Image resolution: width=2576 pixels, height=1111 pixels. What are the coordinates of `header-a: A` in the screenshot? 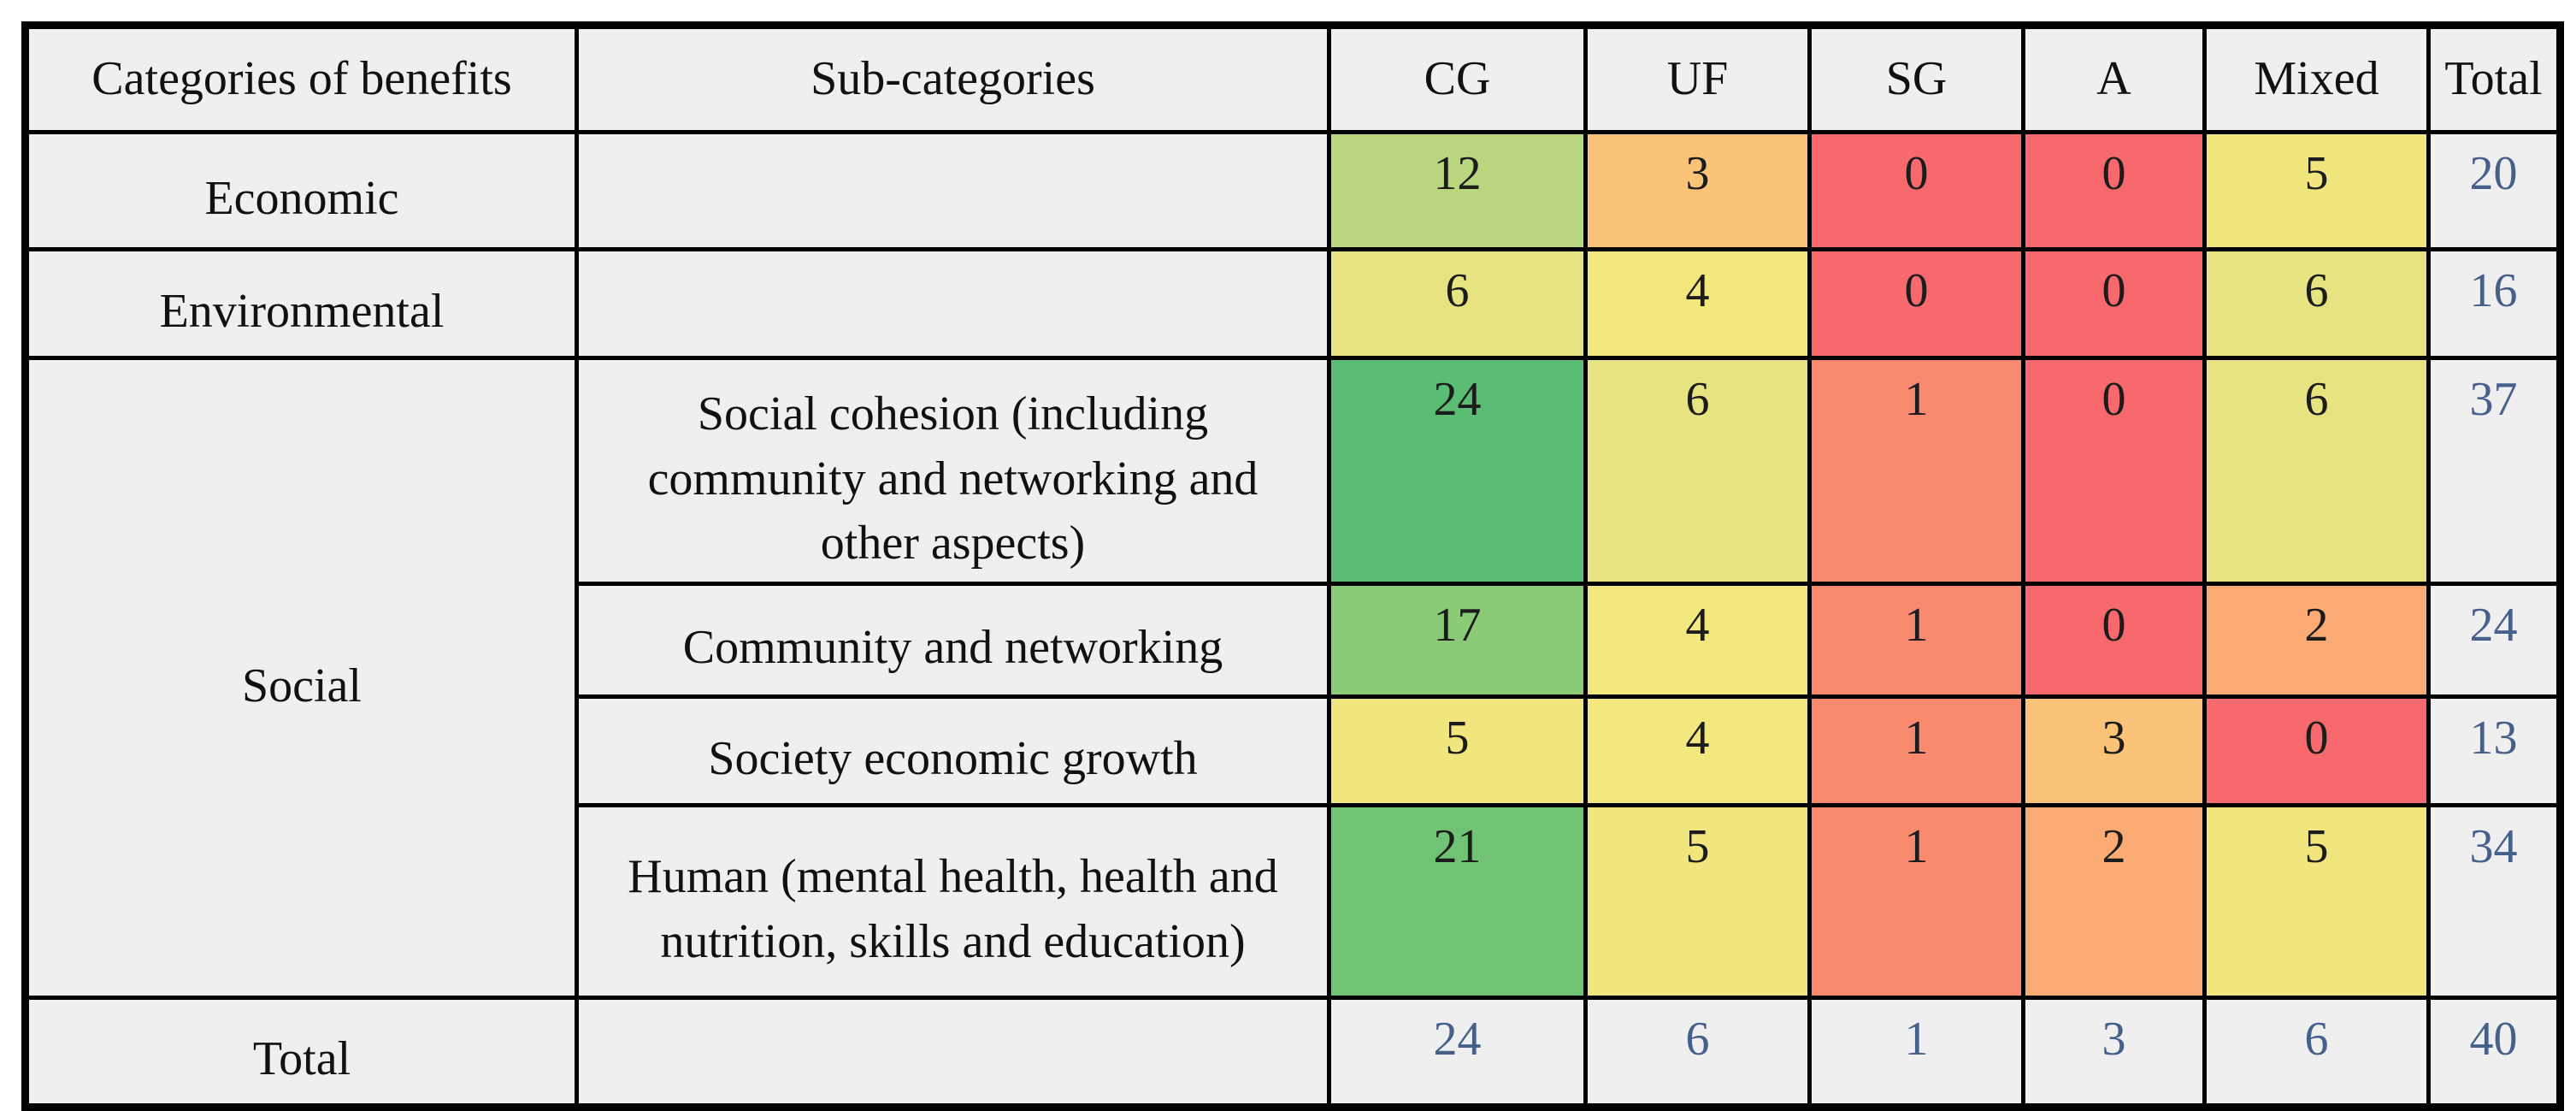 It's located at (2114, 78).